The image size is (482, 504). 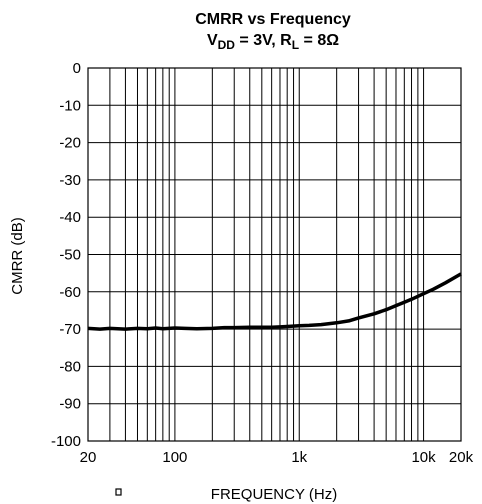 I want to click on x-axis-marker-icon, so click(x=118, y=492).